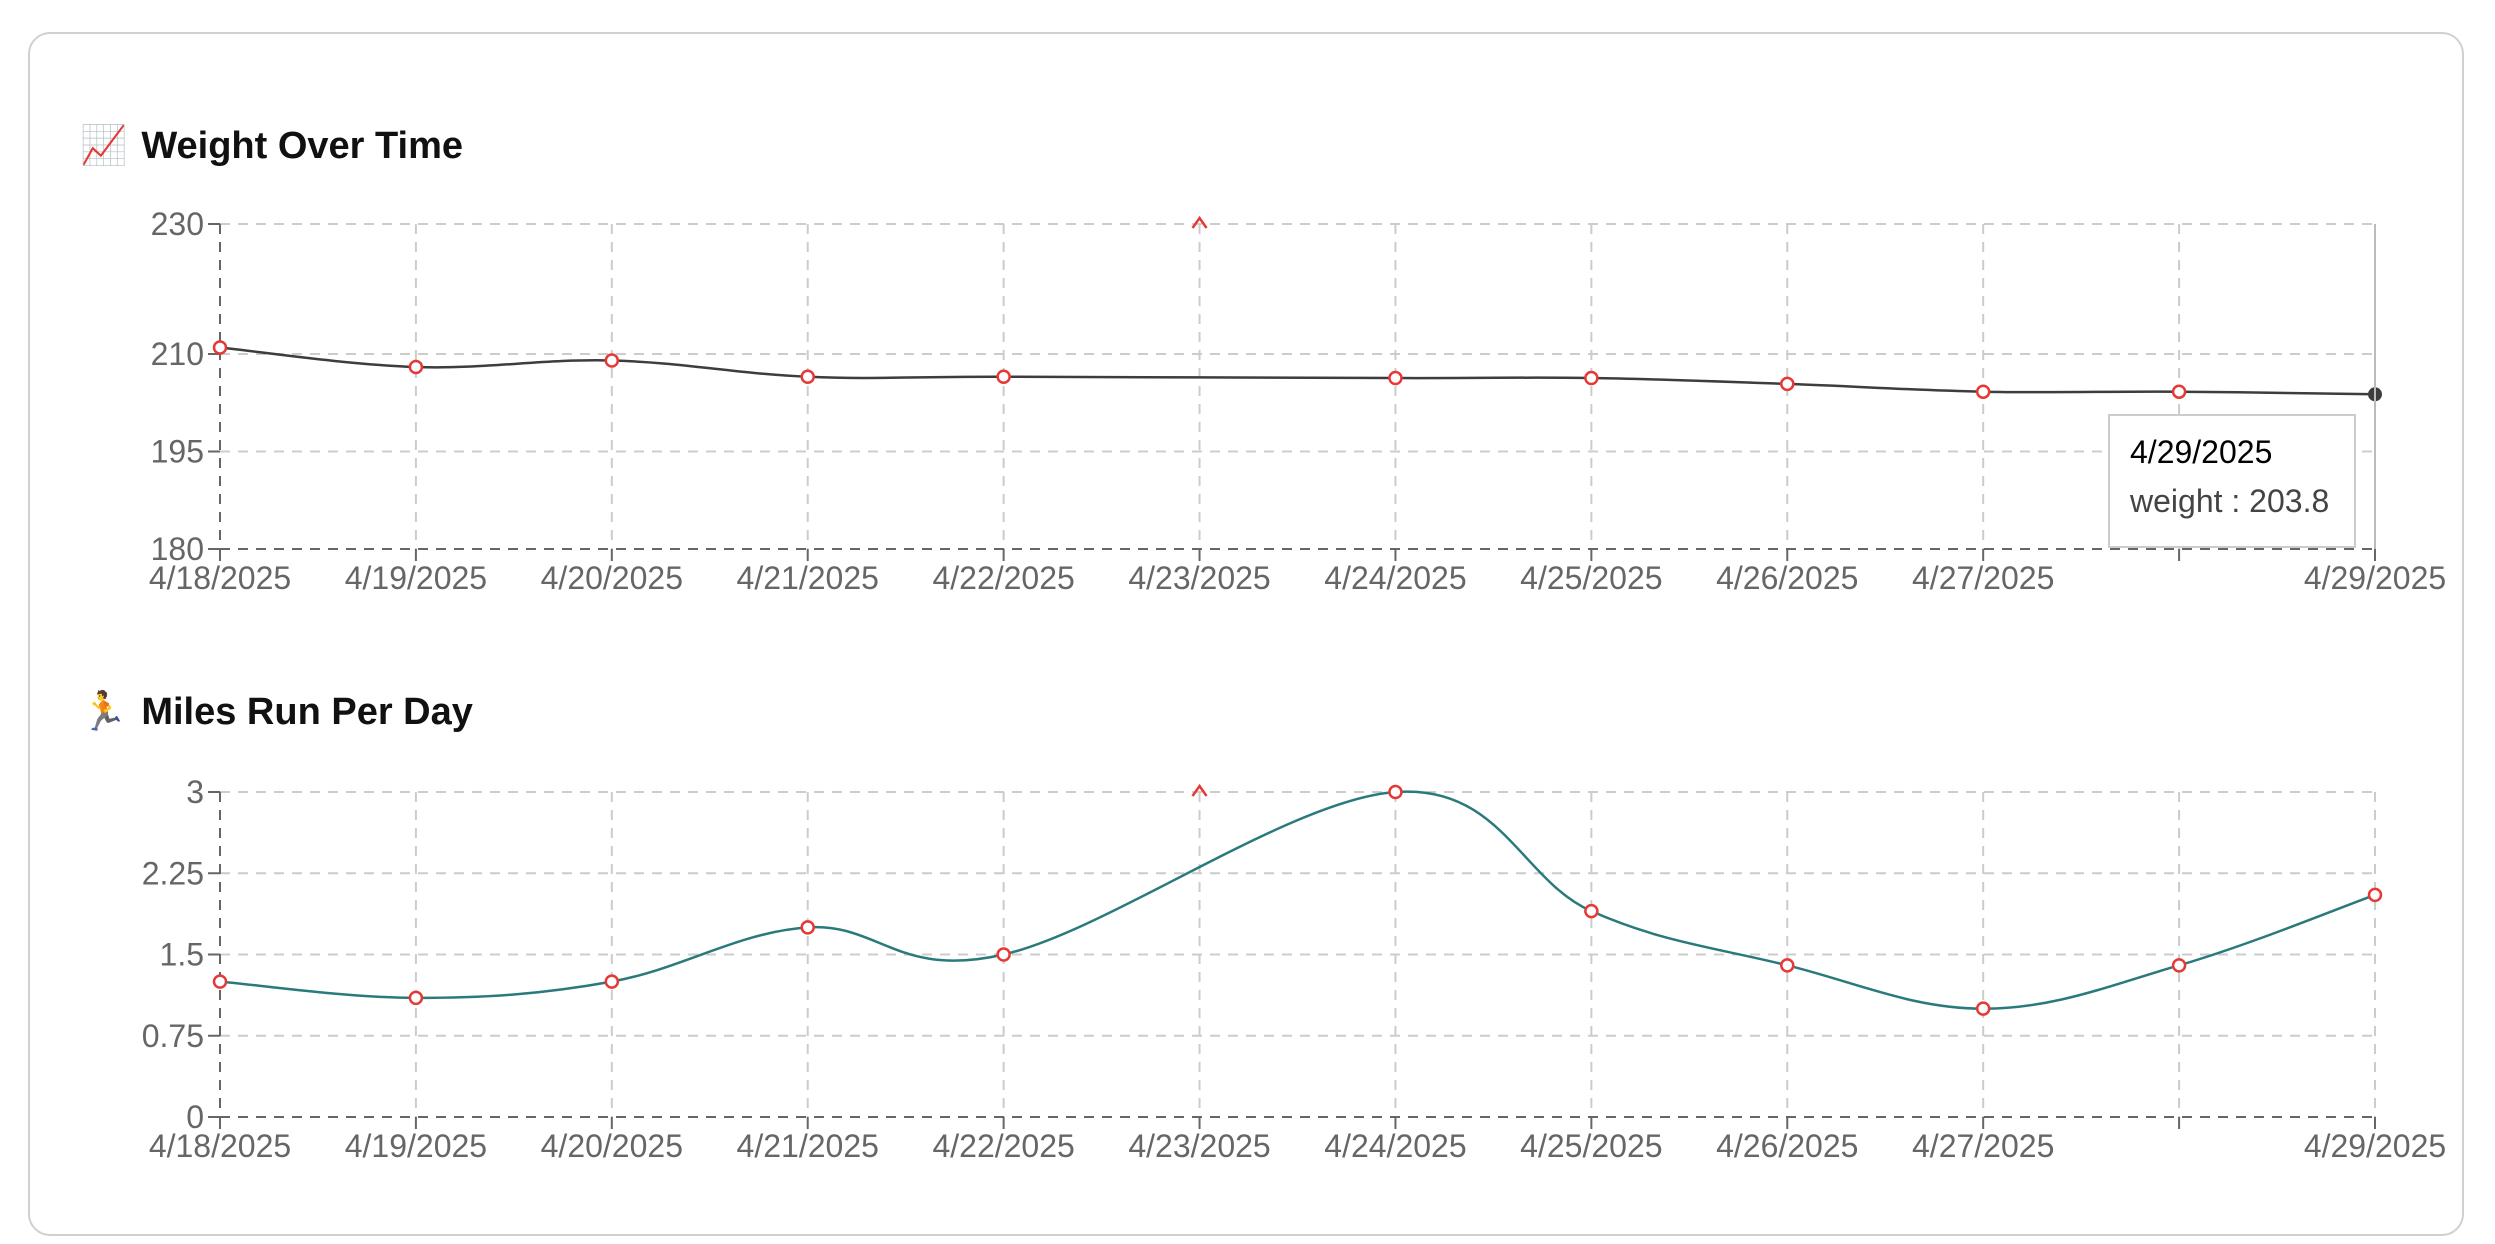 This screenshot has height=1244, width=2495. I want to click on y-tick-label: 1.5, so click(182, 955).